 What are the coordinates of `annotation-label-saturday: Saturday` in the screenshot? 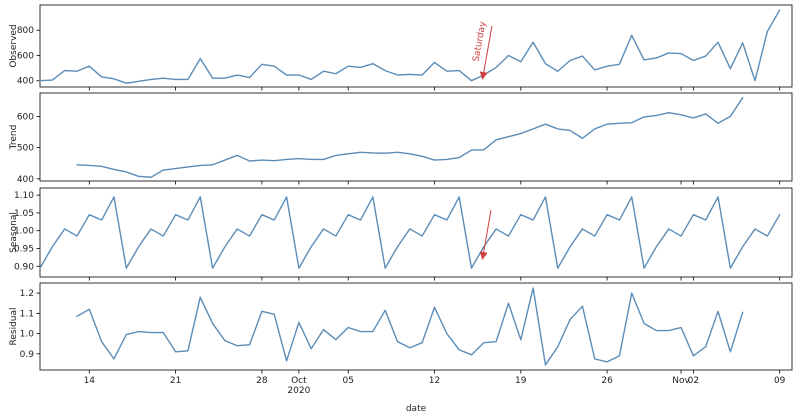 It's located at (480, 41).